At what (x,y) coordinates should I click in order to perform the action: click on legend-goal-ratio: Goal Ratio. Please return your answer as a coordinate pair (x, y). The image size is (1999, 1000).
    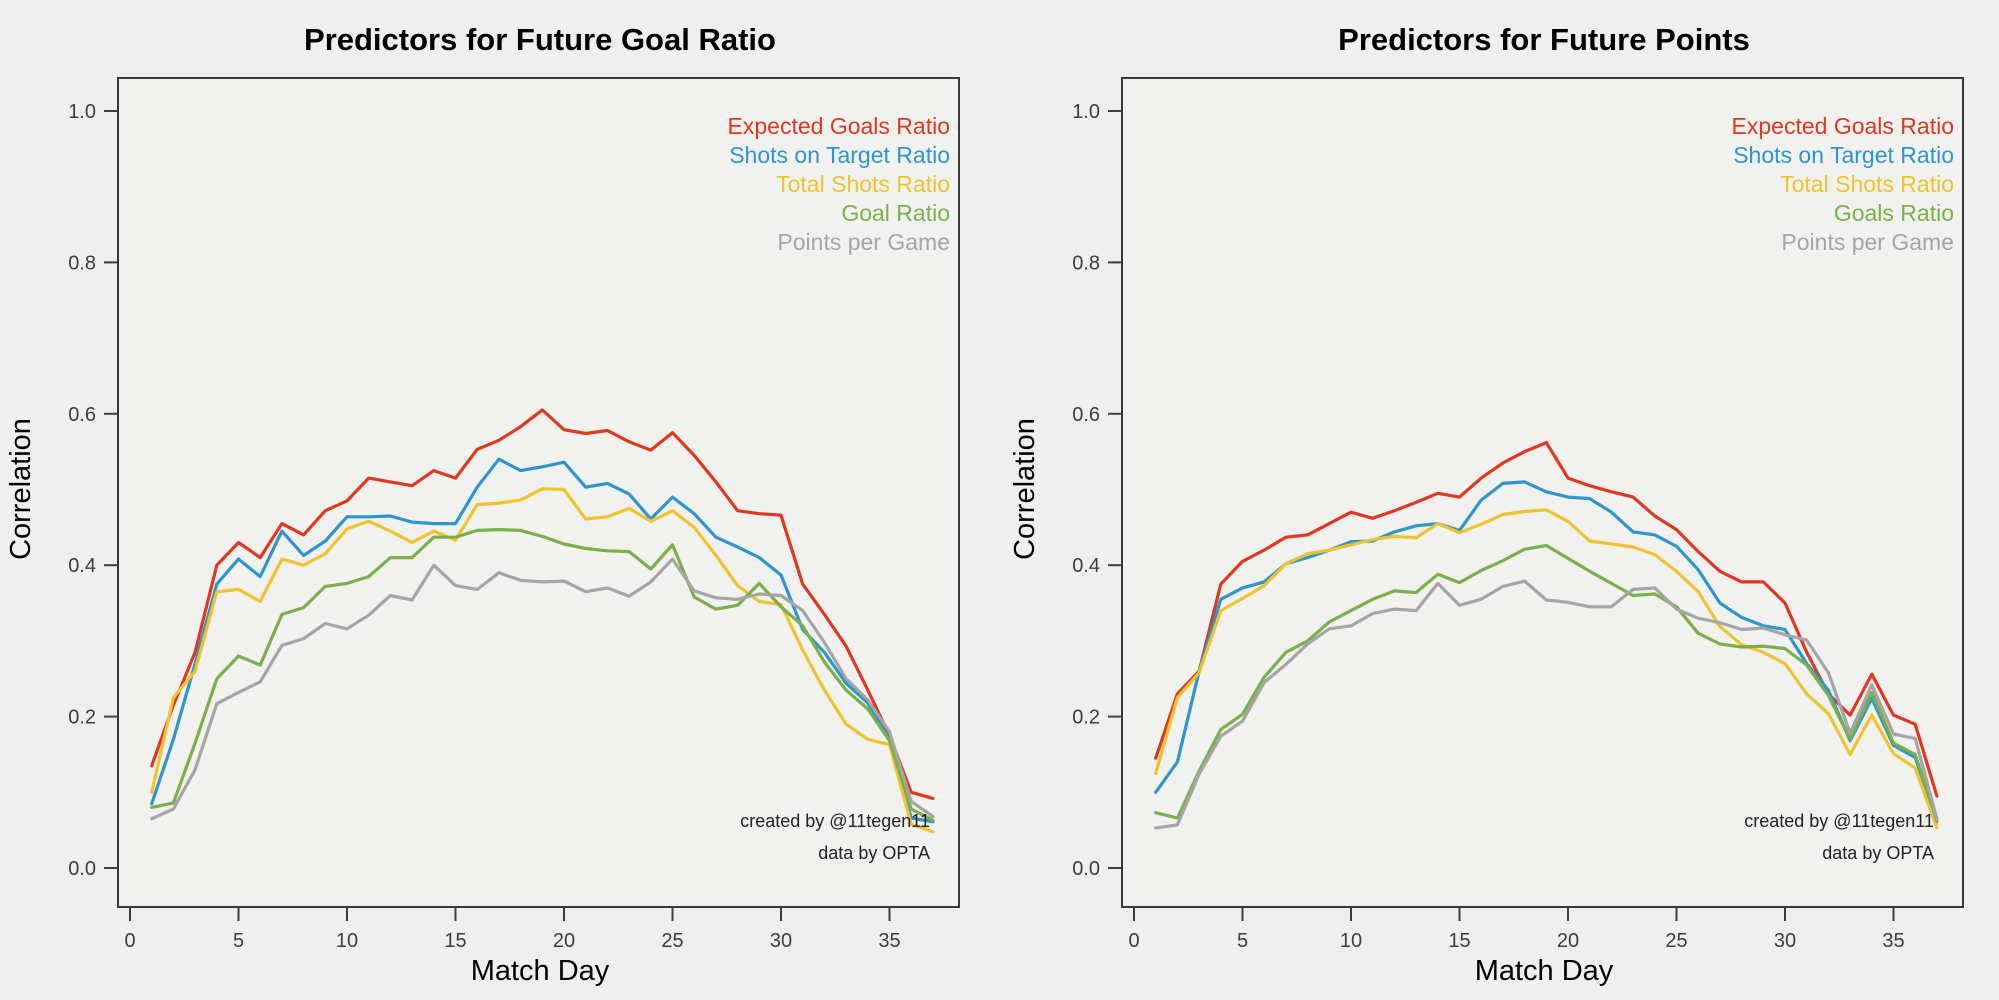
    Looking at the image, I should click on (895, 213).